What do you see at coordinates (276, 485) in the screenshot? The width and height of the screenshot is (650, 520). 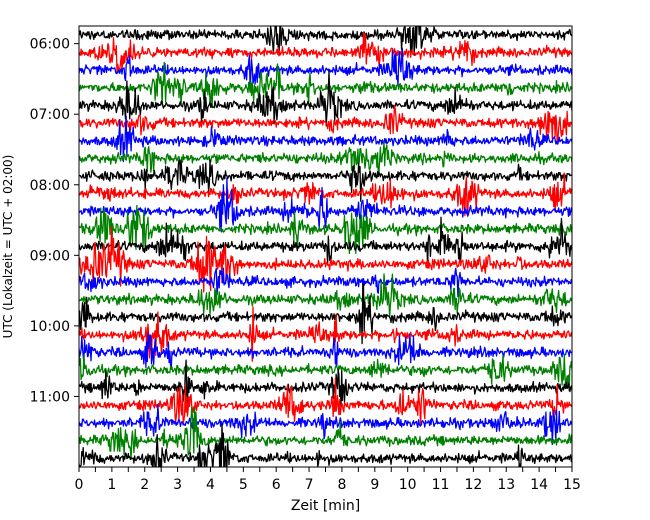 I see `x-tick-label: 6` at bounding box center [276, 485].